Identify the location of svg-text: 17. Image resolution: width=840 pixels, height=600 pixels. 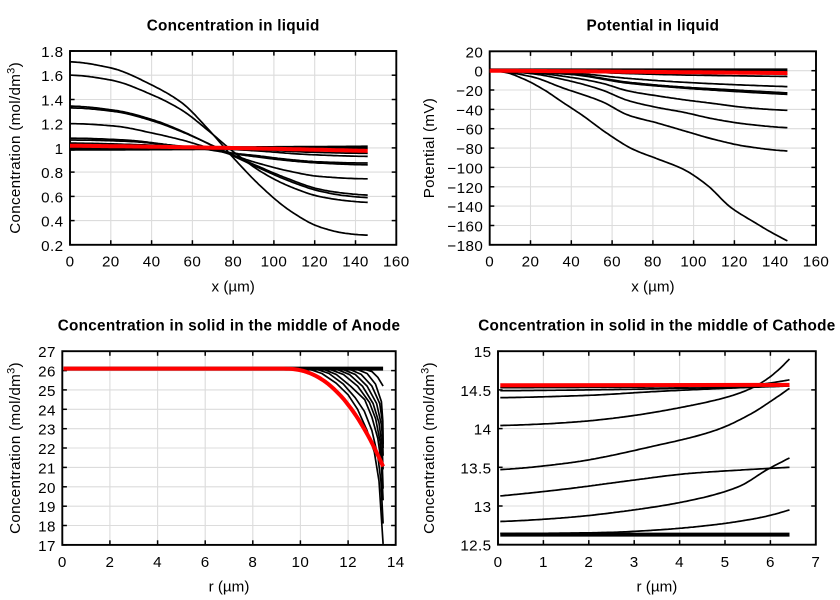
(47, 546).